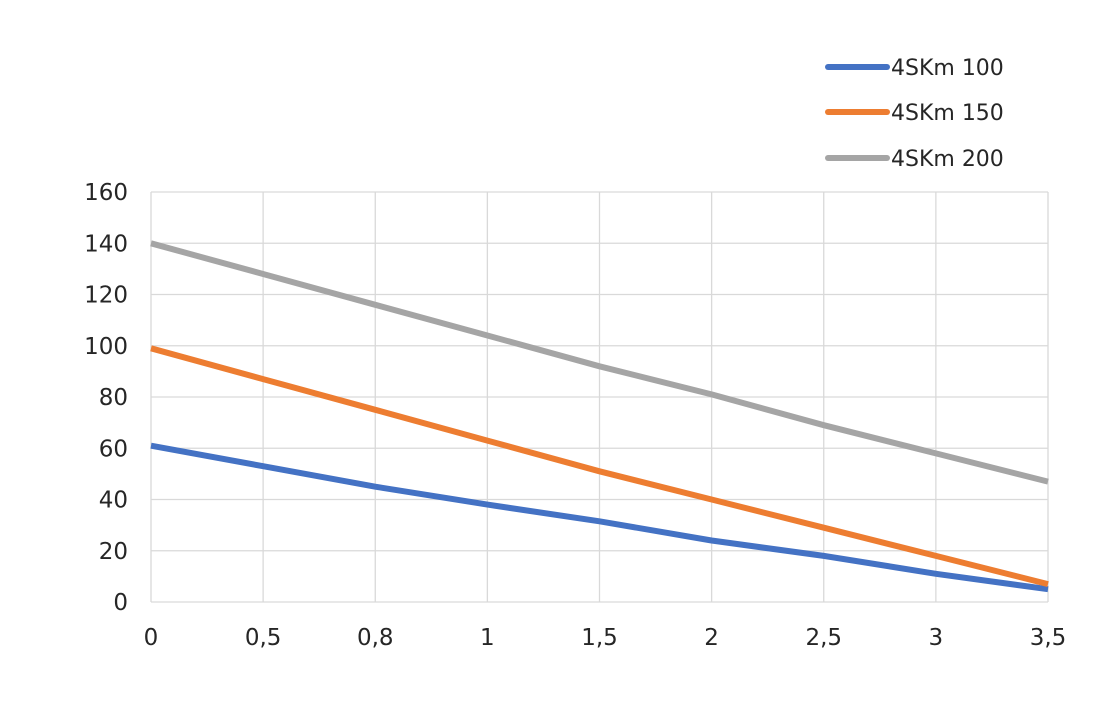  Describe the element at coordinates (113, 398) in the screenshot. I see `y-tick-label: 80` at that location.